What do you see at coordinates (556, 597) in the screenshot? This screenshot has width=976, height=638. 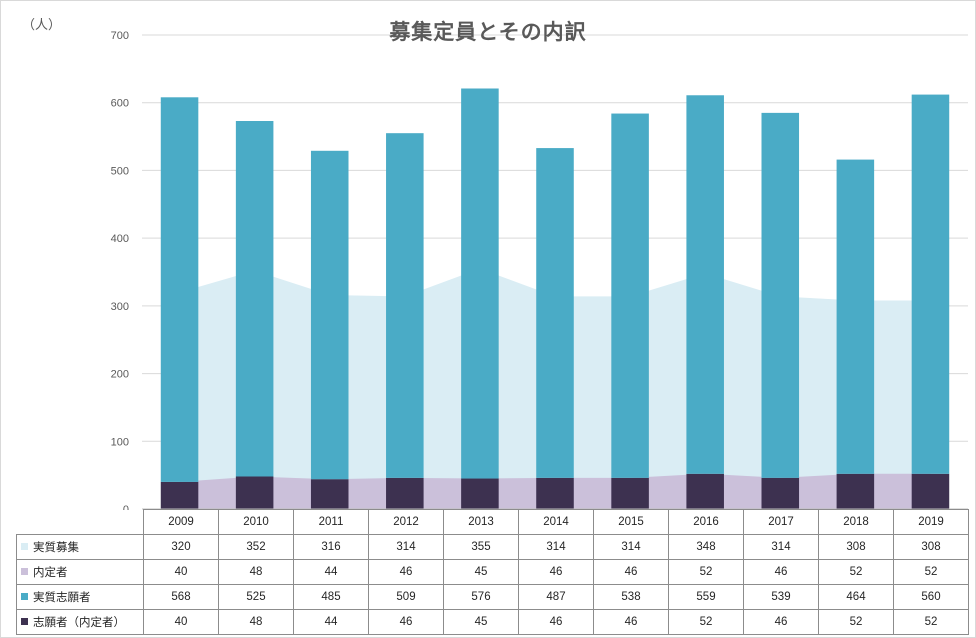 I see `data-label: 487` at bounding box center [556, 597].